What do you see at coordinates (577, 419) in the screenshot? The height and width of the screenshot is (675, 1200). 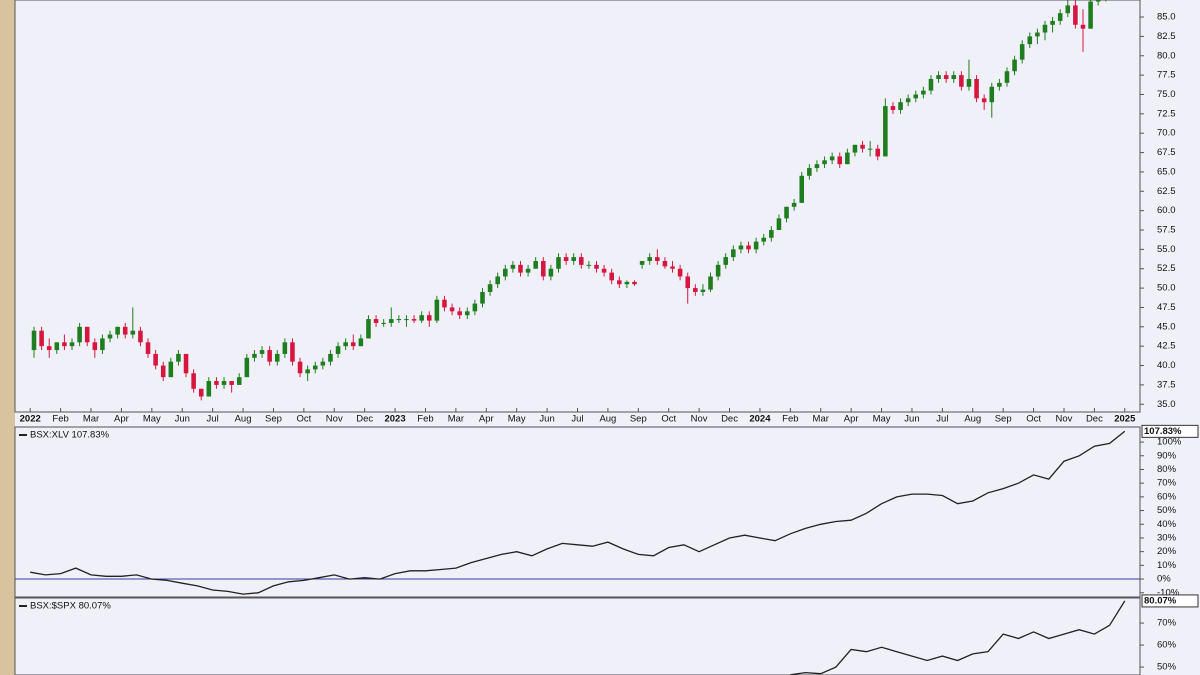 I see `x-tick-label: Jul` at bounding box center [577, 419].